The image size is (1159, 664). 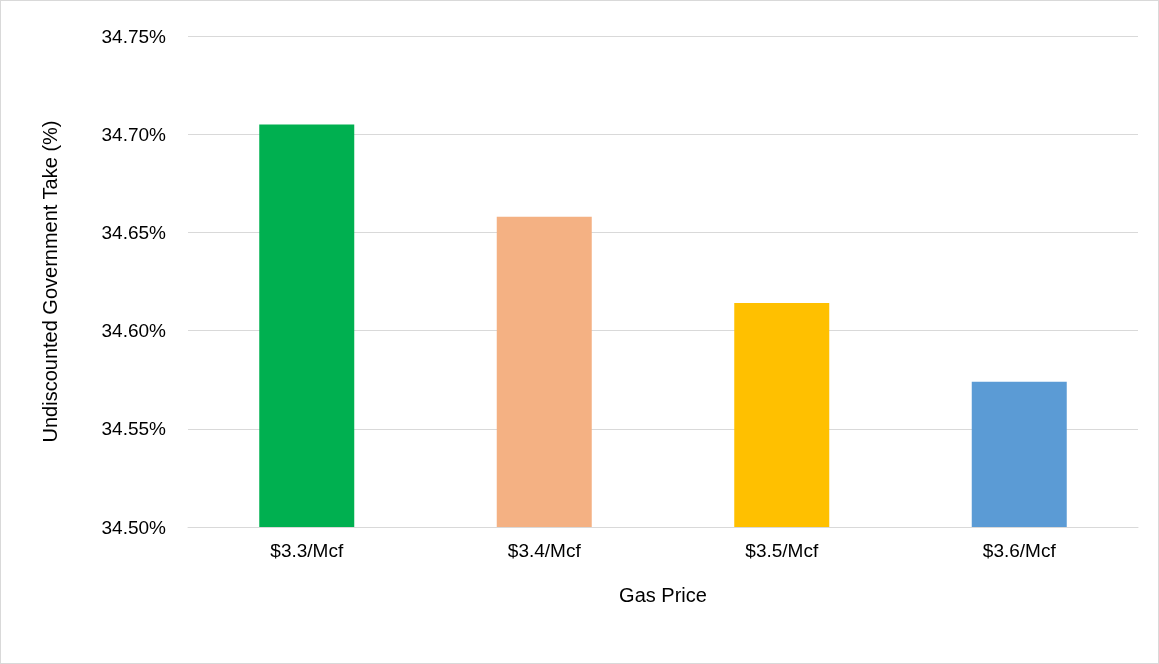 I want to click on y-tick-label: 34.70%, so click(x=134, y=134).